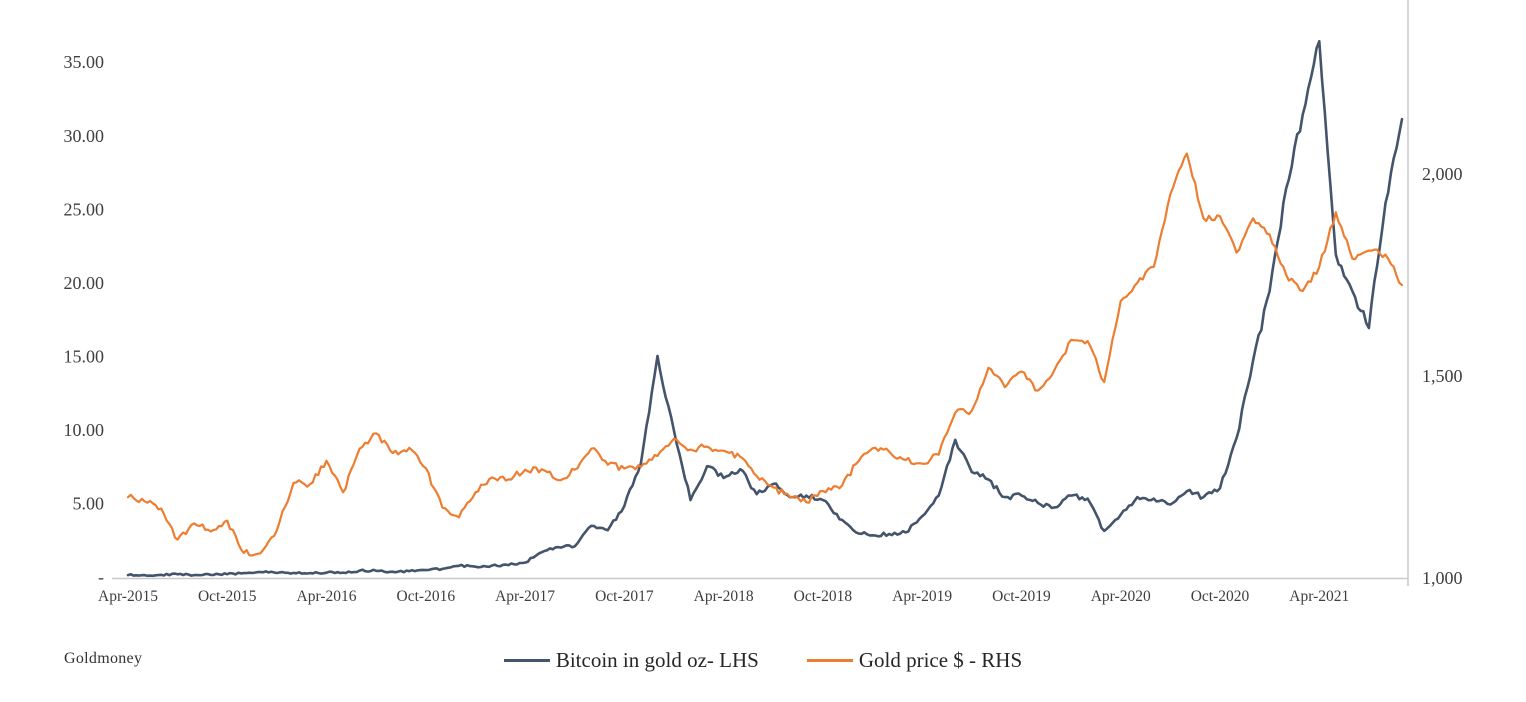 This screenshot has height=702, width=1526. What do you see at coordinates (724, 596) in the screenshot?
I see `x-axis-tick-label: Apr-2018` at bounding box center [724, 596].